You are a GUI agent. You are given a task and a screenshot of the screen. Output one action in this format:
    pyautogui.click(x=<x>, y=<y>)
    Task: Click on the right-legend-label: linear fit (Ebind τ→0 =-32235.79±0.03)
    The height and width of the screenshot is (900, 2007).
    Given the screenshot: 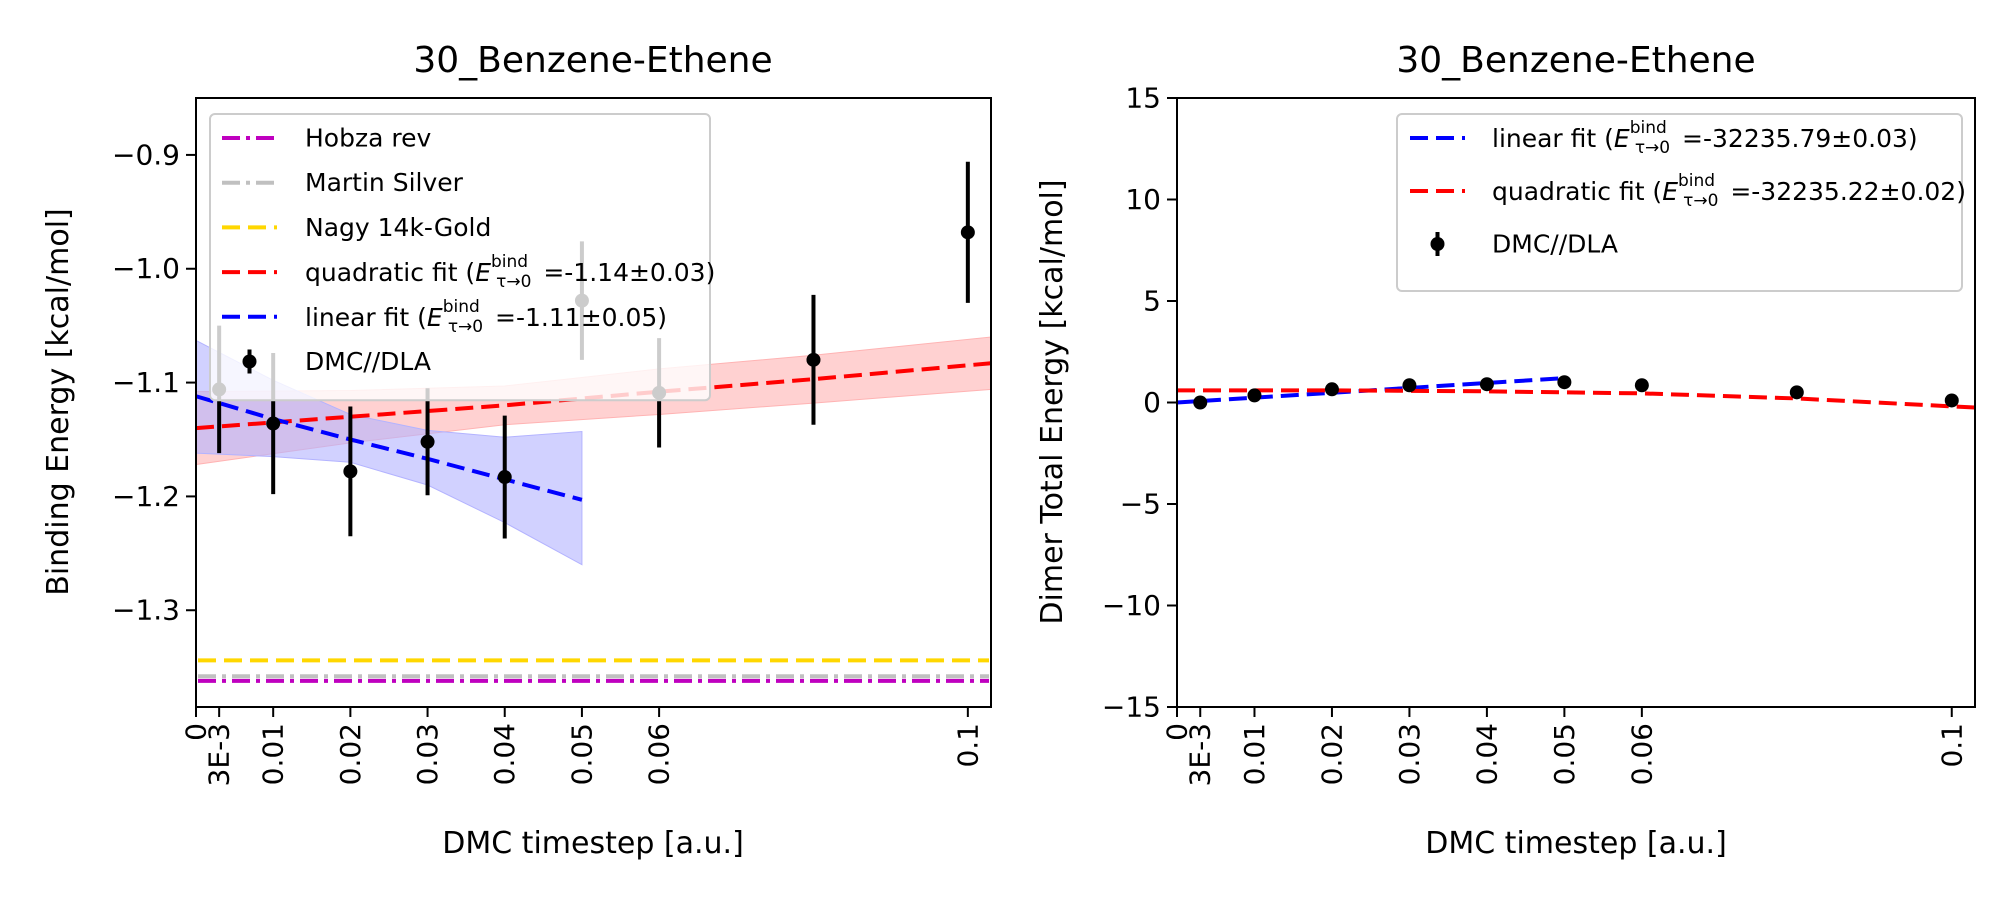 What is the action you would take?
    pyautogui.click(x=1705, y=138)
    